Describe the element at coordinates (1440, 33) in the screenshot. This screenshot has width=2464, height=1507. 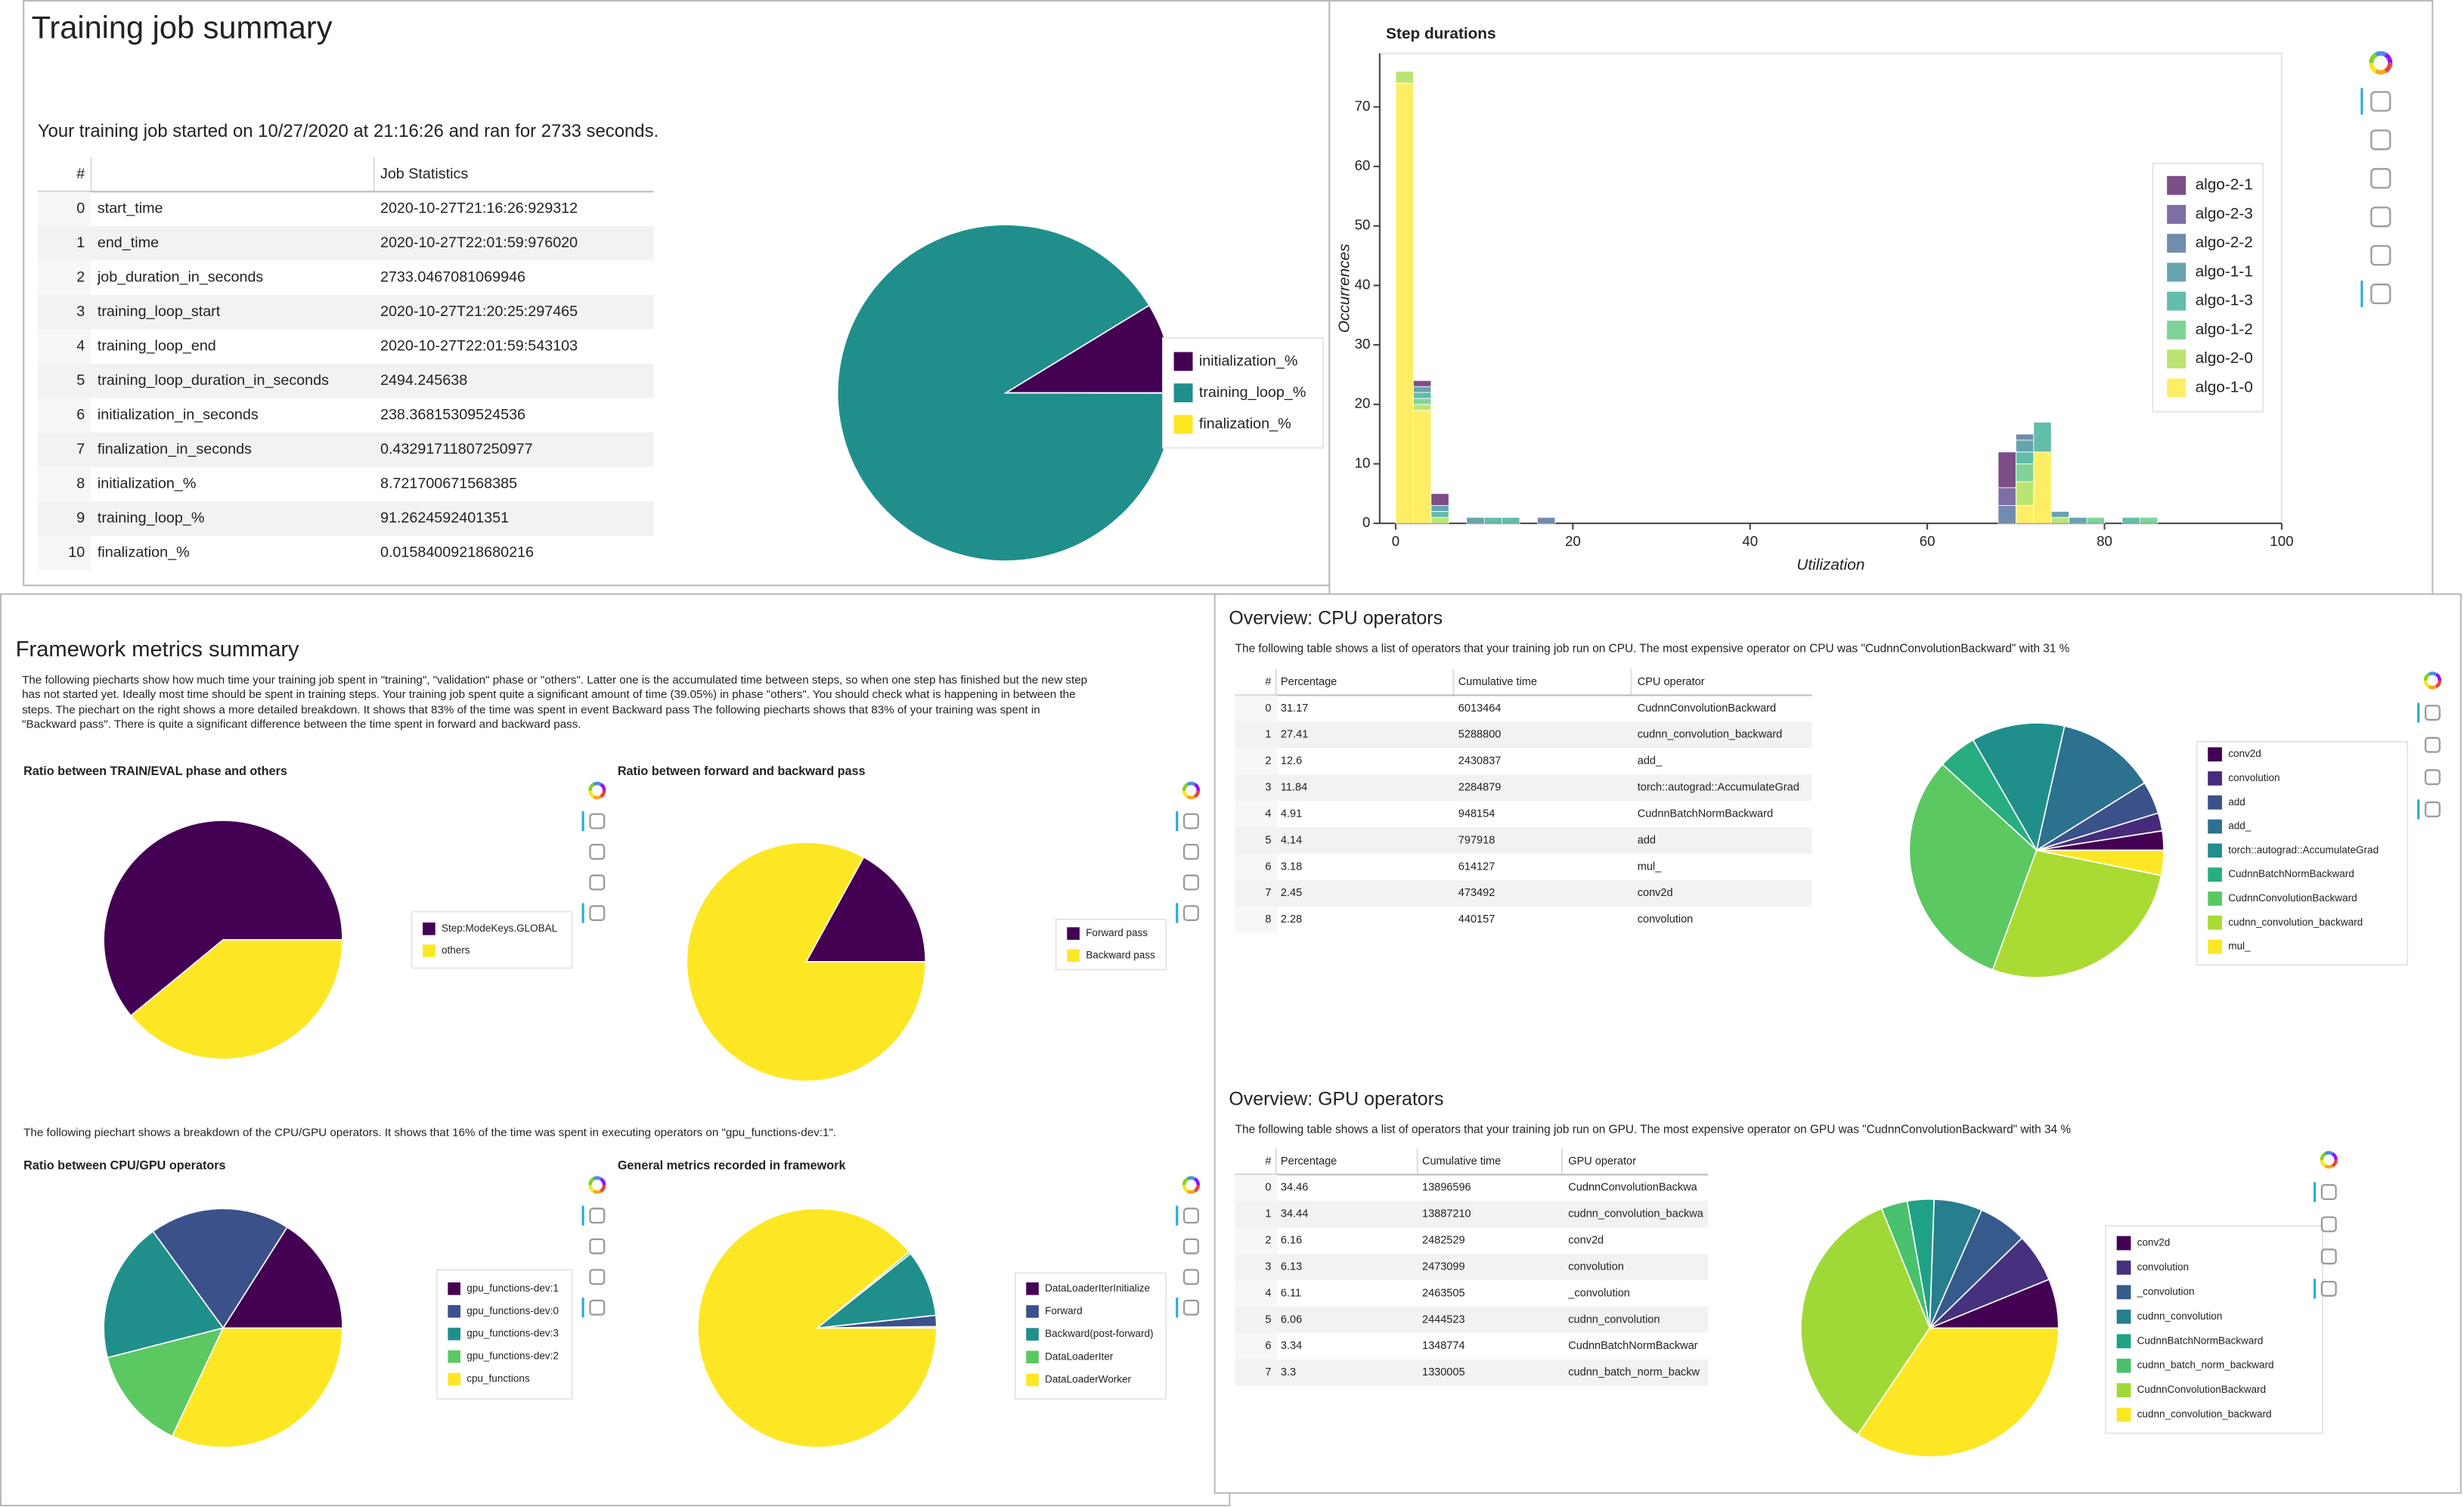
I see `chart-title: Step durations` at that location.